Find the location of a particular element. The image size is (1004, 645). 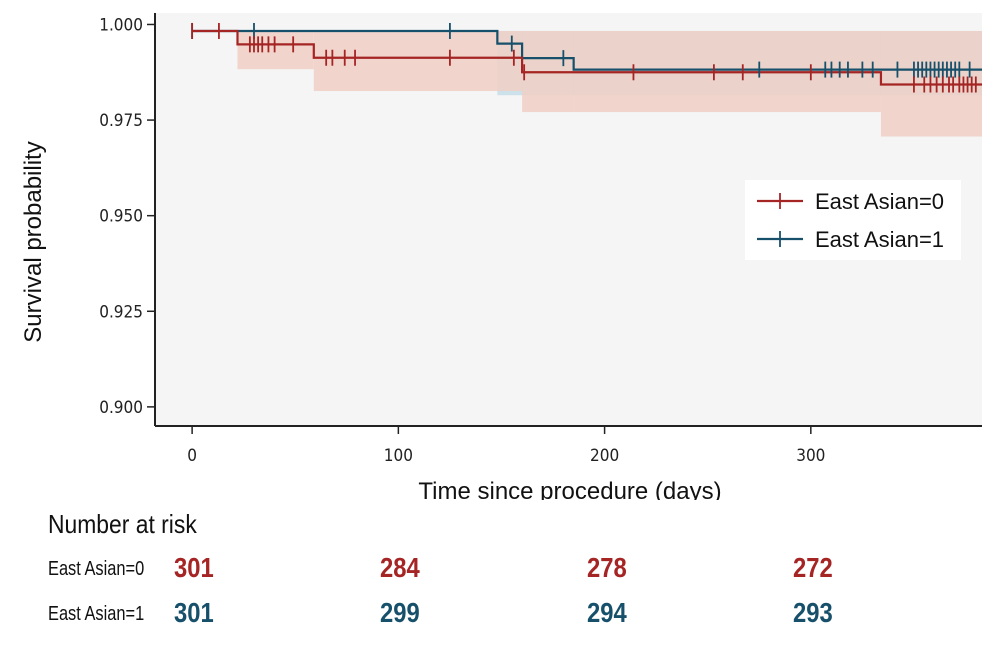

legend-label-0: East Asian=0 is located at coordinates (879, 201).